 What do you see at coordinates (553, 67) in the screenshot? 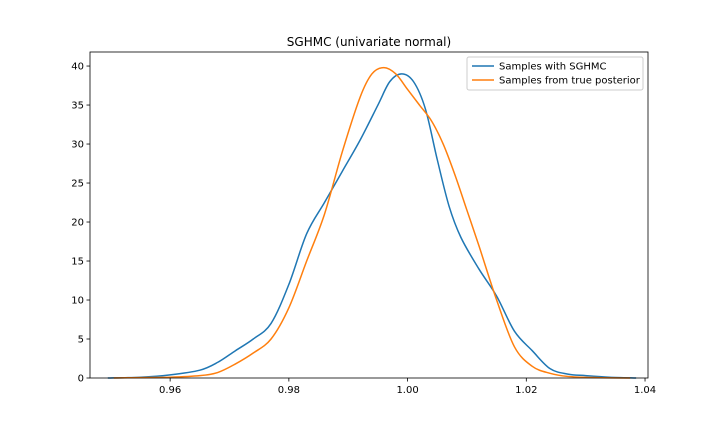
I see `legend-label-sghmc: Samples with SGHMC` at bounding box center [553, 67].